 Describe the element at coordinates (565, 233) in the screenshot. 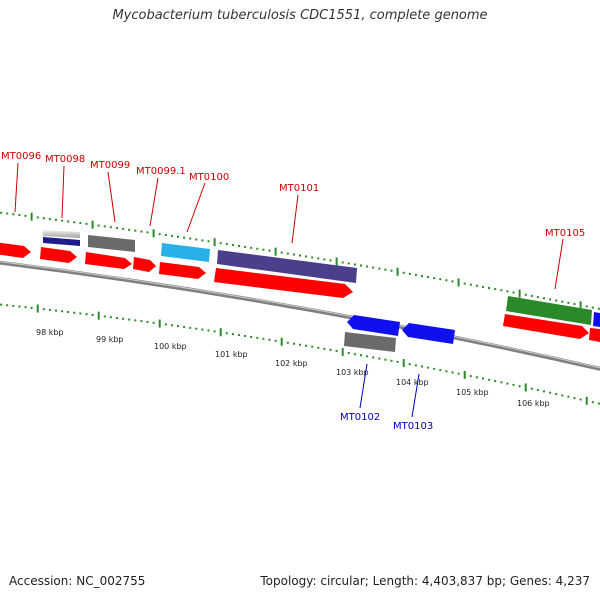

I see `gene-label: MT0105` at that location.